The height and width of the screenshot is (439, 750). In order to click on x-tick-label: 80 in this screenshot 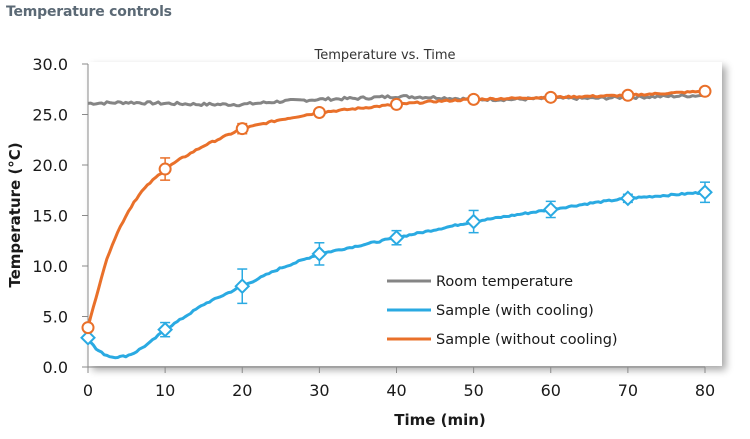, I will do `click(705, 390)`.